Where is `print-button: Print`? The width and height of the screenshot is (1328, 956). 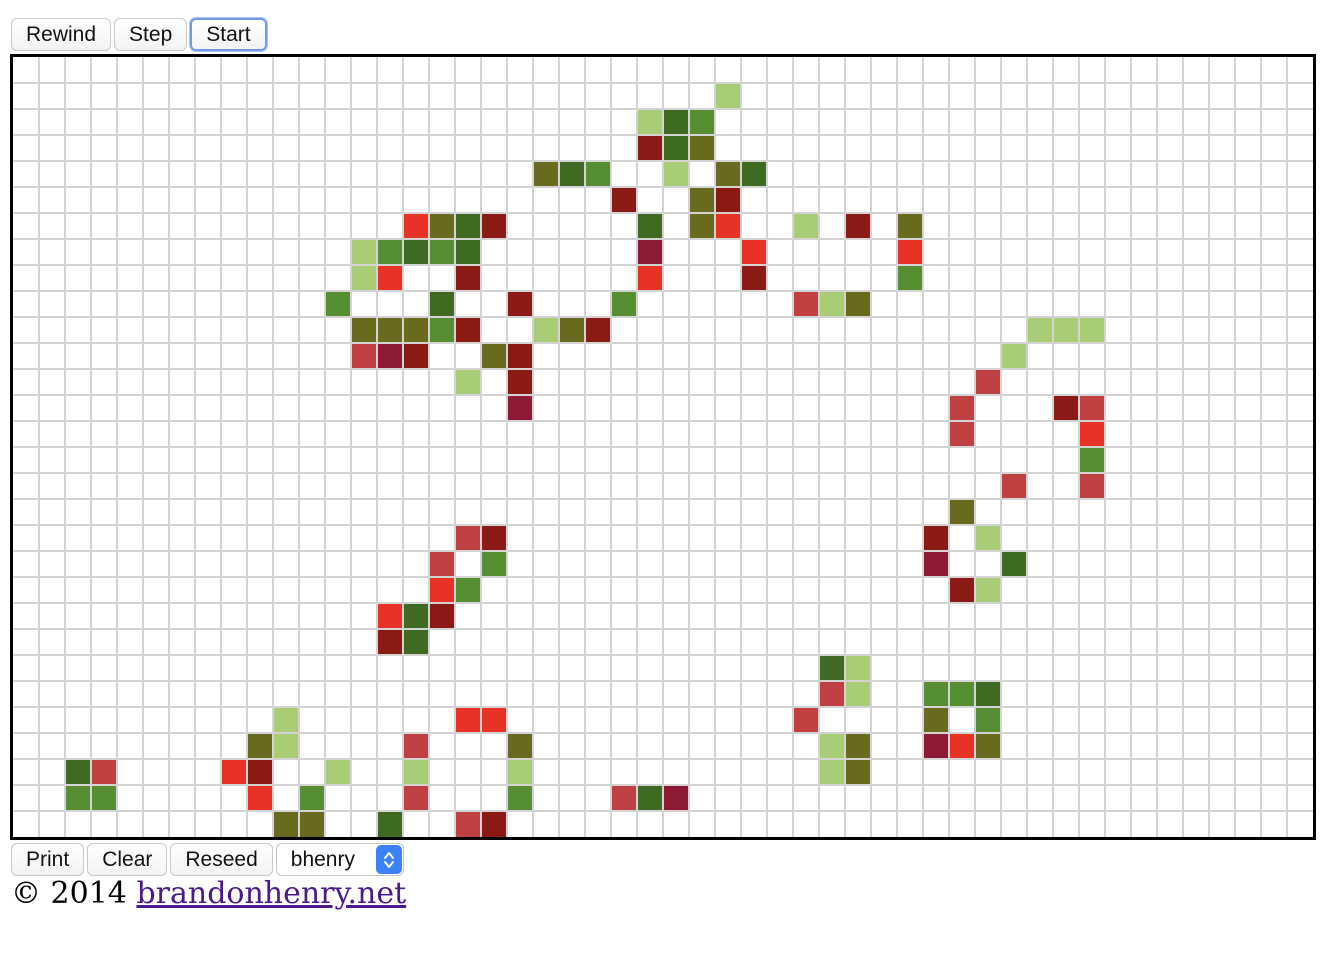
print-button: Print is located at coordinates (48, 859).